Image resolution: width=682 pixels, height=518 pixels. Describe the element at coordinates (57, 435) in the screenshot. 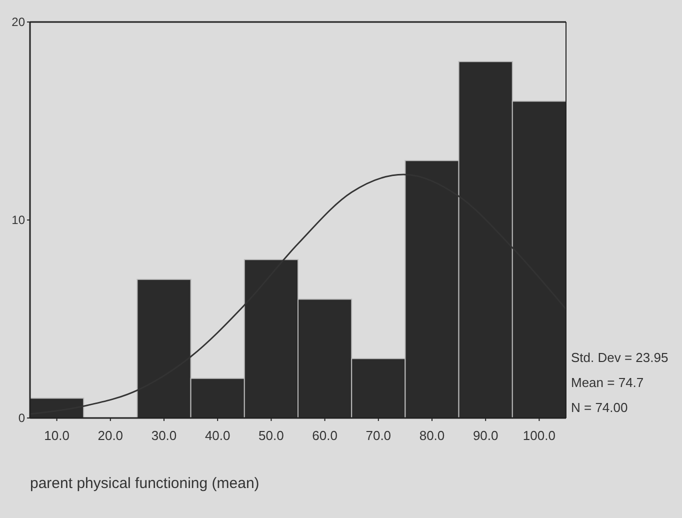

I see `x-tick-label: 10.0` at that location.